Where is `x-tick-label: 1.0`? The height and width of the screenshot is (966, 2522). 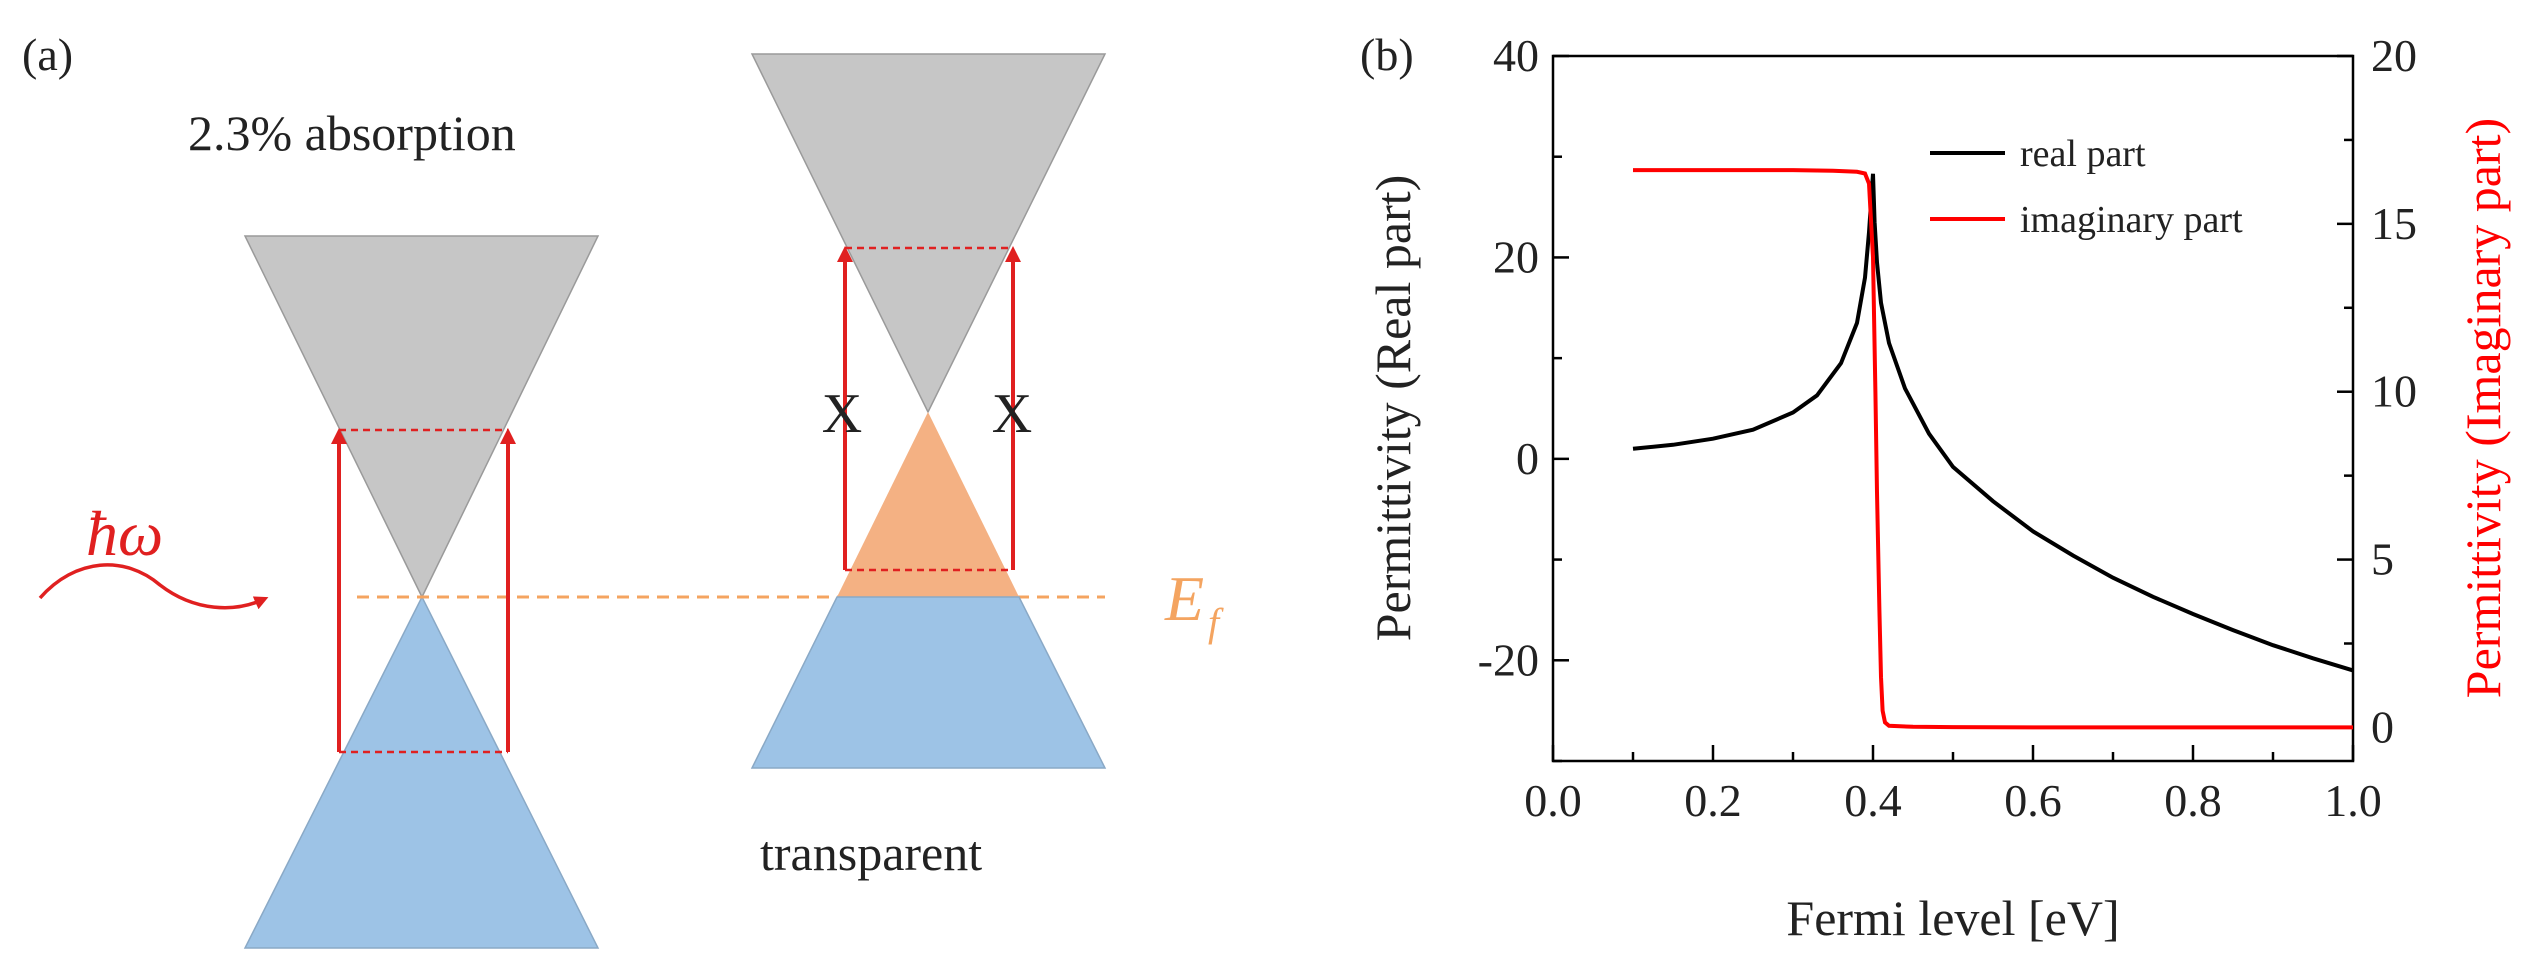
x-tick-label: 1.0 is located at coordinates (2353, 800).